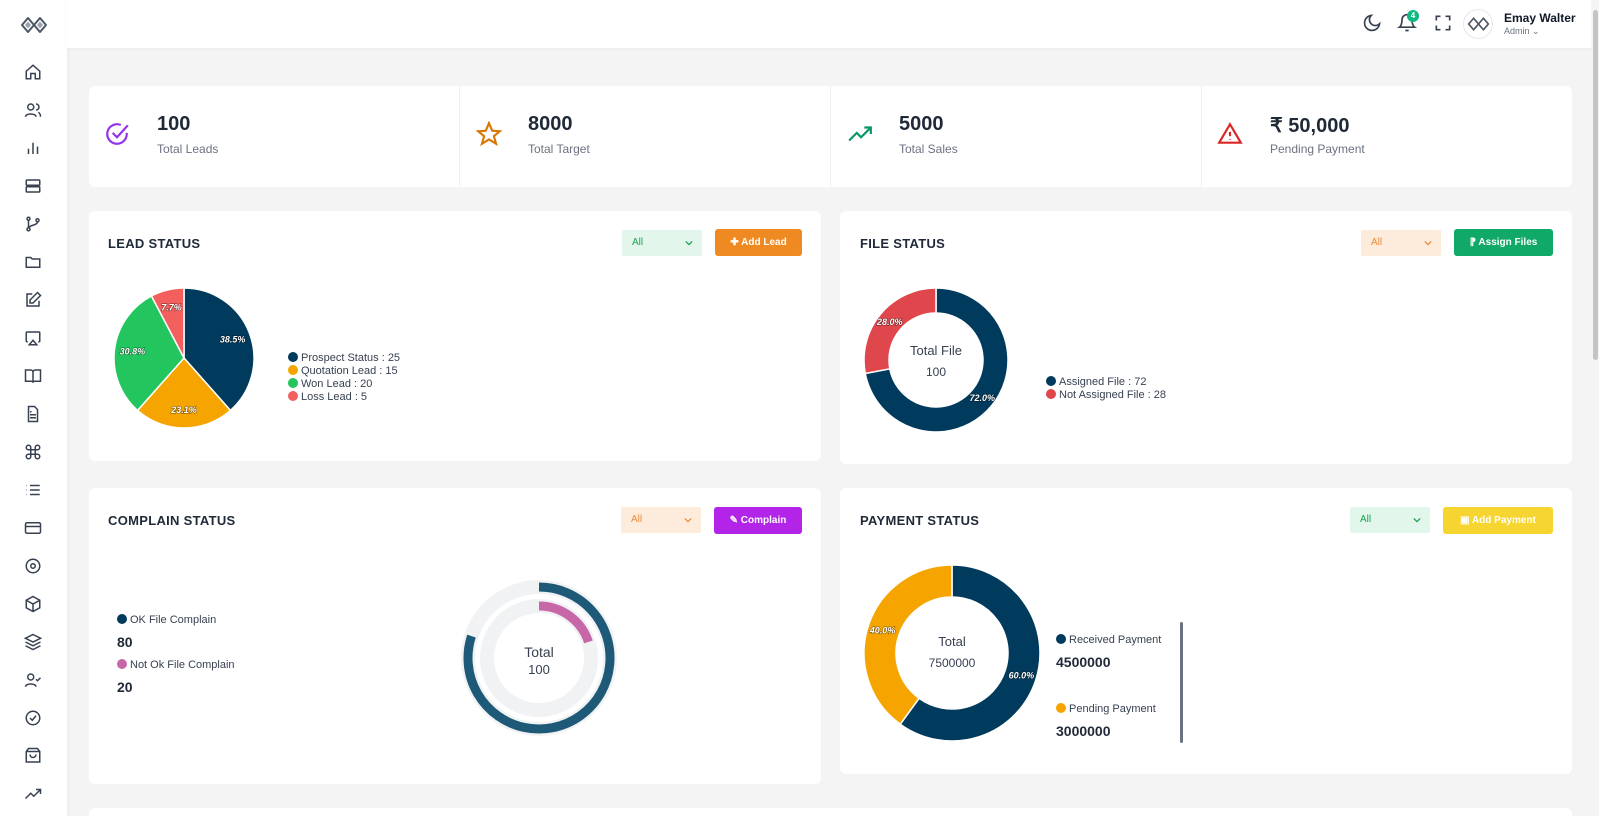 The width and height of the screenshot is (1599, 816). I want to click on complain-center-title: Total, so click(539, 652).